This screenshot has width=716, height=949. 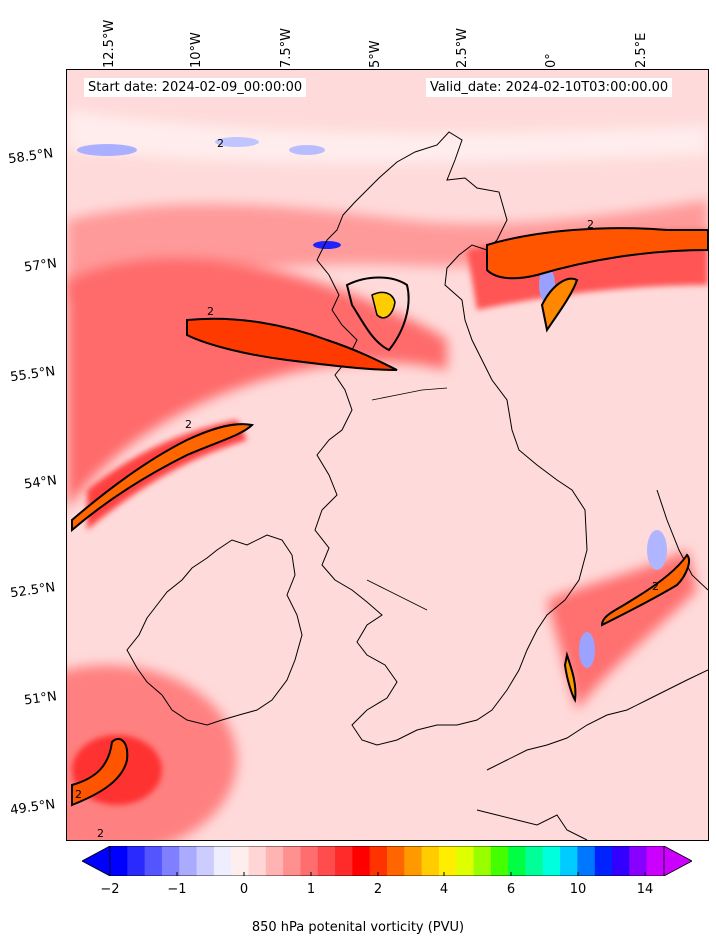 I want to click on colorbar, so click(x=387, y=861).